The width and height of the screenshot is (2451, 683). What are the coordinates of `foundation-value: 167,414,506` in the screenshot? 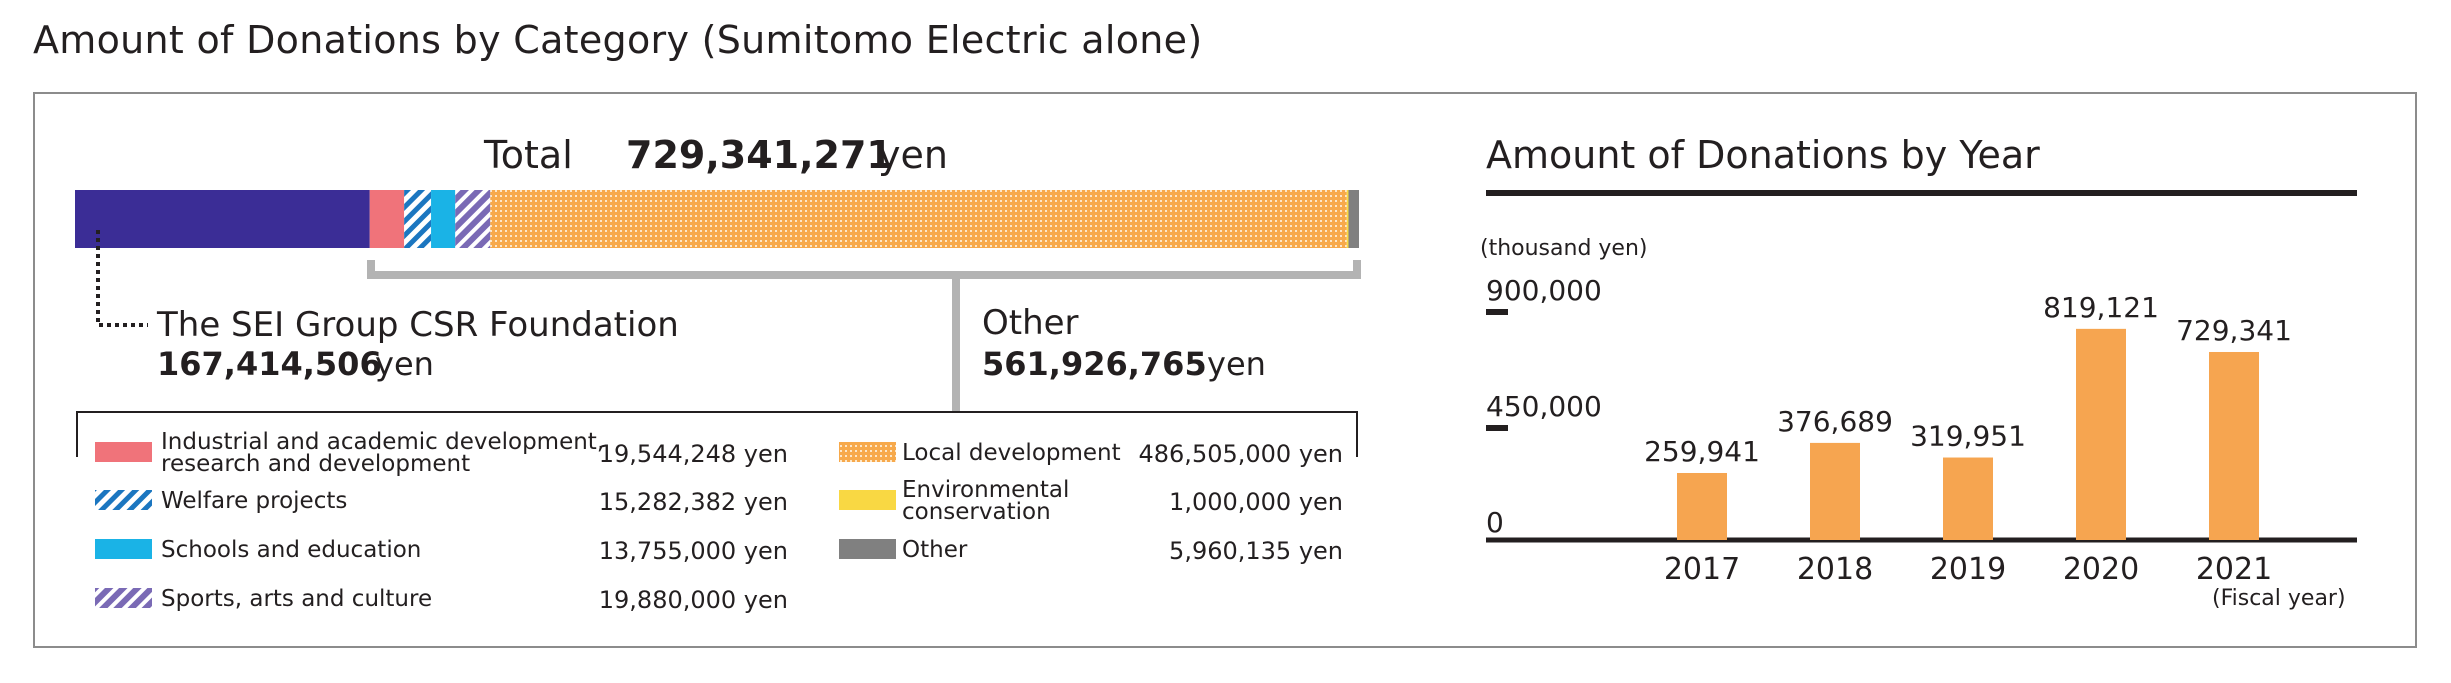 It's located at (269, 364).